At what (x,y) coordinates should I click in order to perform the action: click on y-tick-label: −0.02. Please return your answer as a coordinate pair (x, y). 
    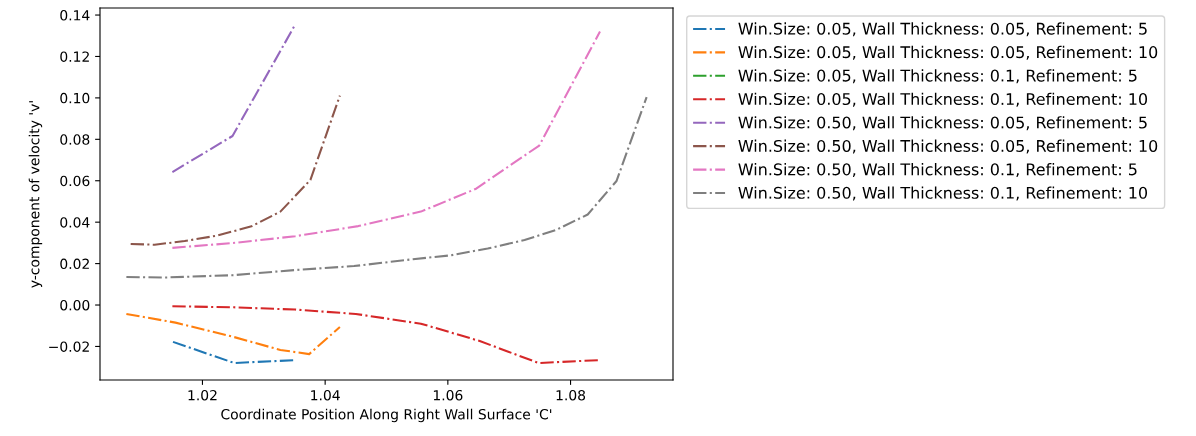
    Looking at the image, I should click on (69, 346).